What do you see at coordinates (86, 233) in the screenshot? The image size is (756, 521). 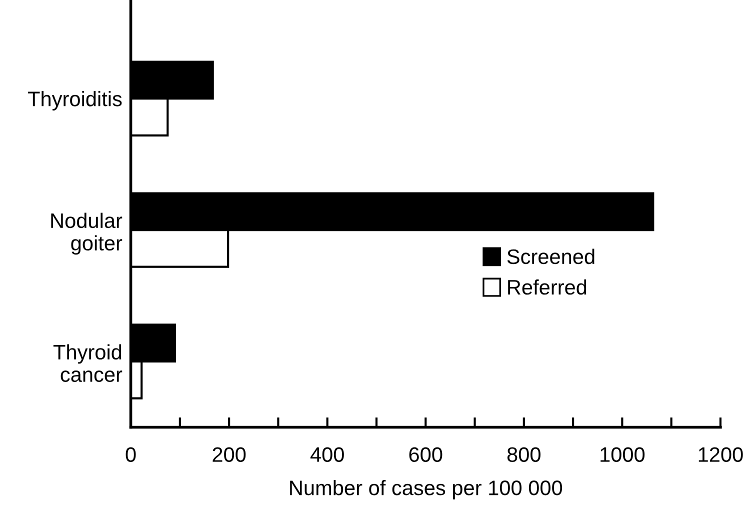 I see `y-tick-label: Nodular goiter` at bounding box center [86, 233].